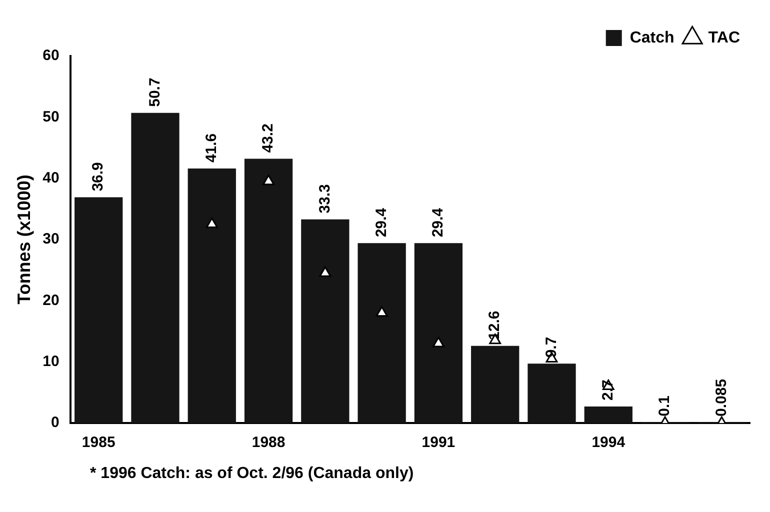 The image size is (770, 512). What do you see at coordinates (51, 300) in the screenshot?
I see `y-tick-label: 20` at bounding box center [51, 300].